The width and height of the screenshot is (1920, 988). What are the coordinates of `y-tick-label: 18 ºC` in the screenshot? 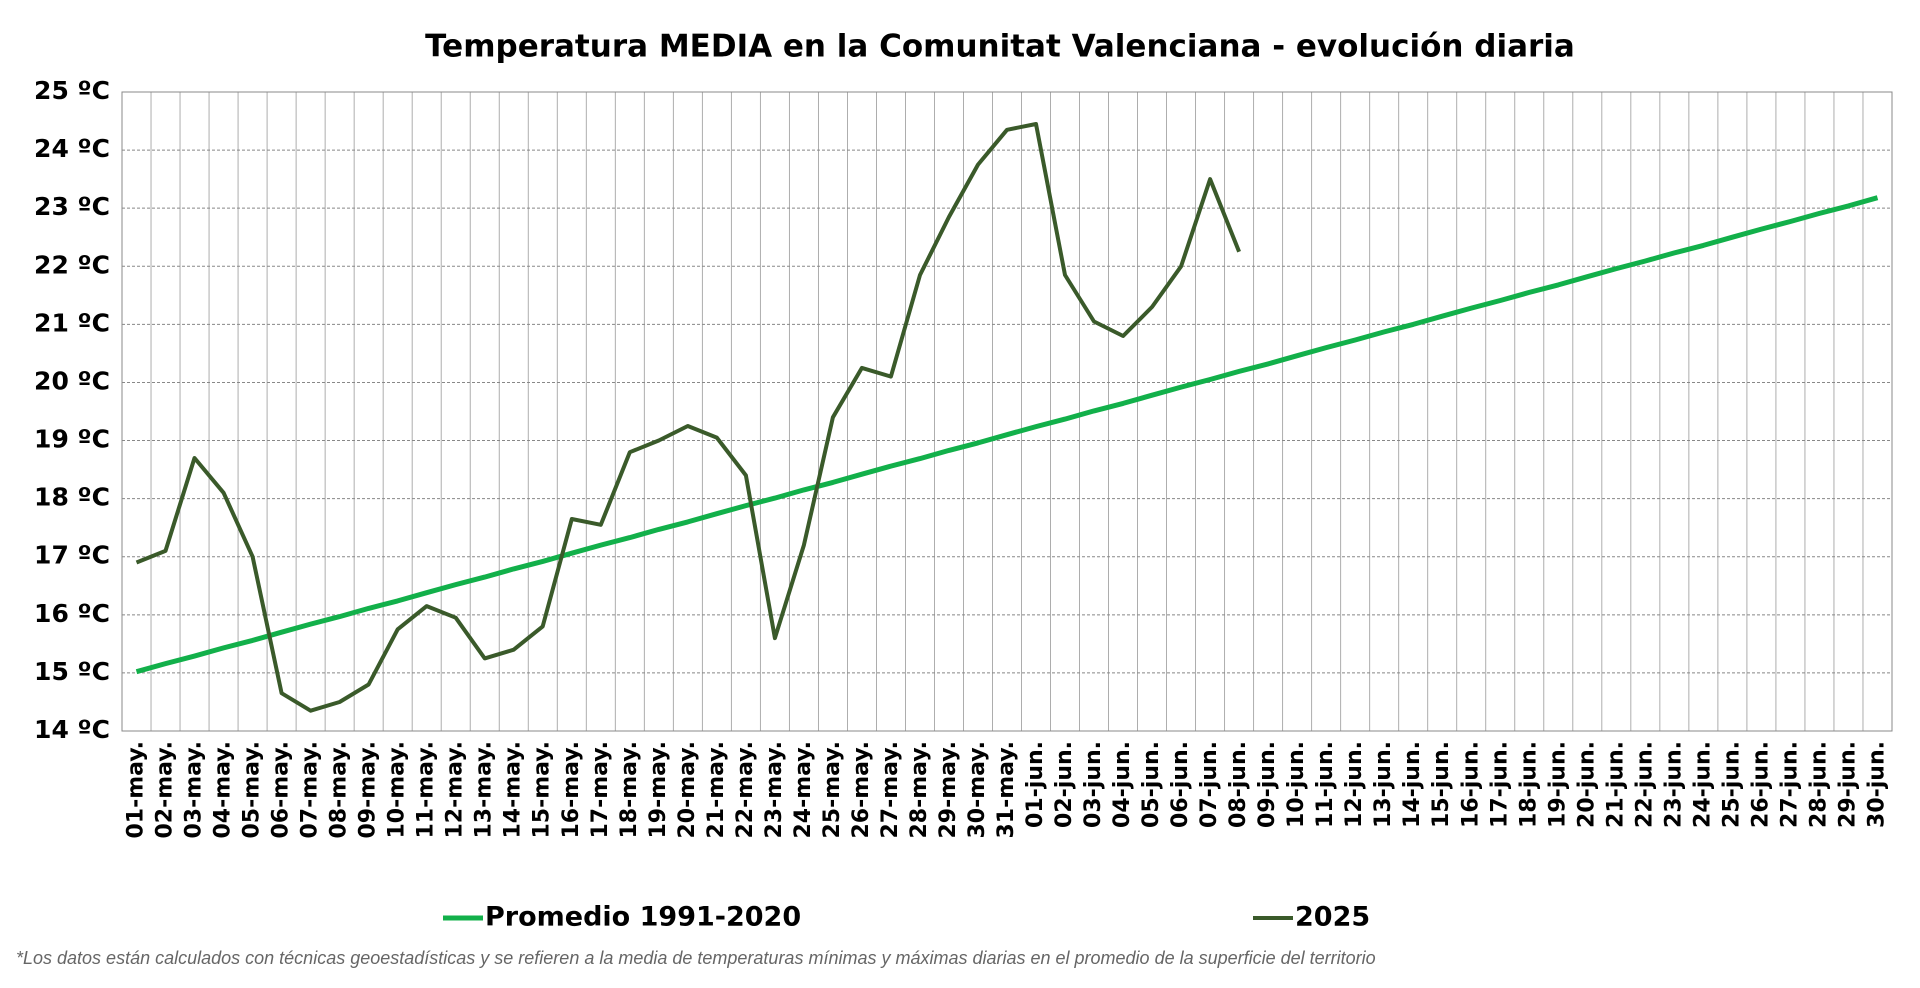 It's located at (72, 497).